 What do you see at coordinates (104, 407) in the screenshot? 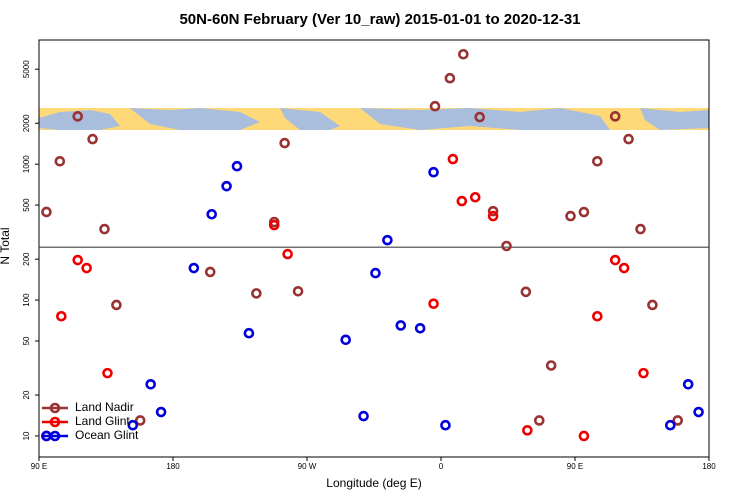
I see `legend-label: Land Nadir` at bounding box center [104, 407].